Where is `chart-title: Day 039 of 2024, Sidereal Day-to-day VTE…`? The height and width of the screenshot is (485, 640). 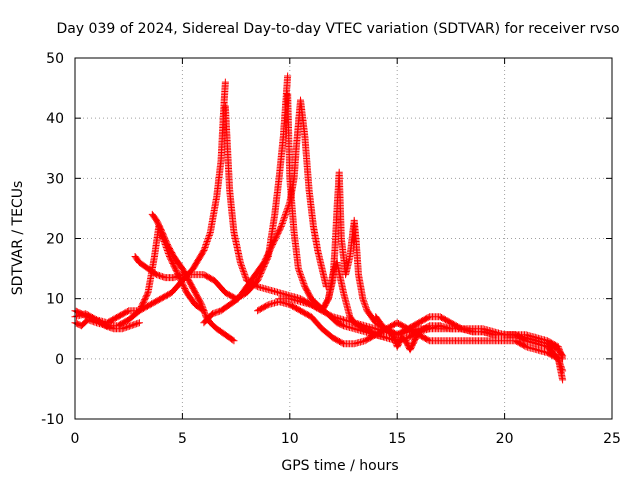
chart-title: Day 039 of 2024, Sidereal Day-to-day VTE… is located at coordinates (337, 29).